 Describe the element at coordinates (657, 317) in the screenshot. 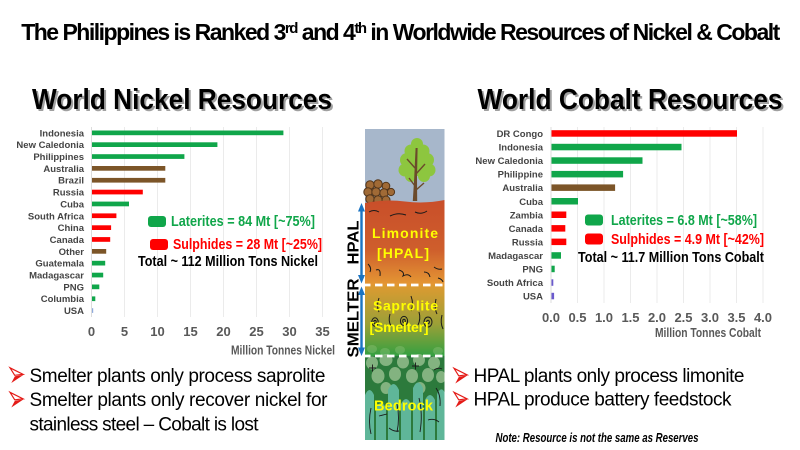

I see `svg-text: 2.0` at that location.